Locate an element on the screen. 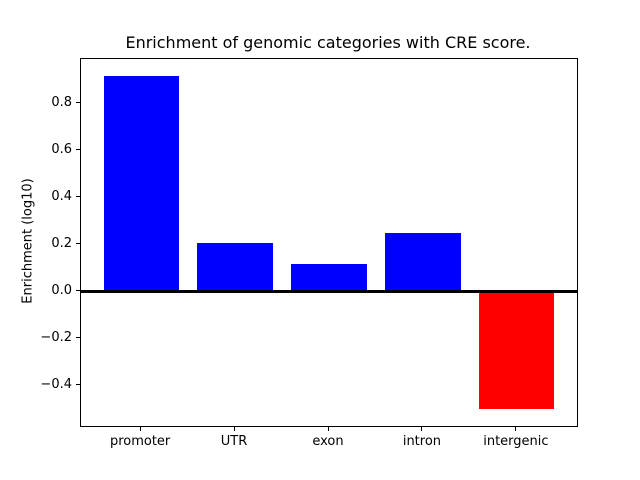 The image size is (640, 480). x-tick-label-UTR: UTR is located at coordinates (234, 441).